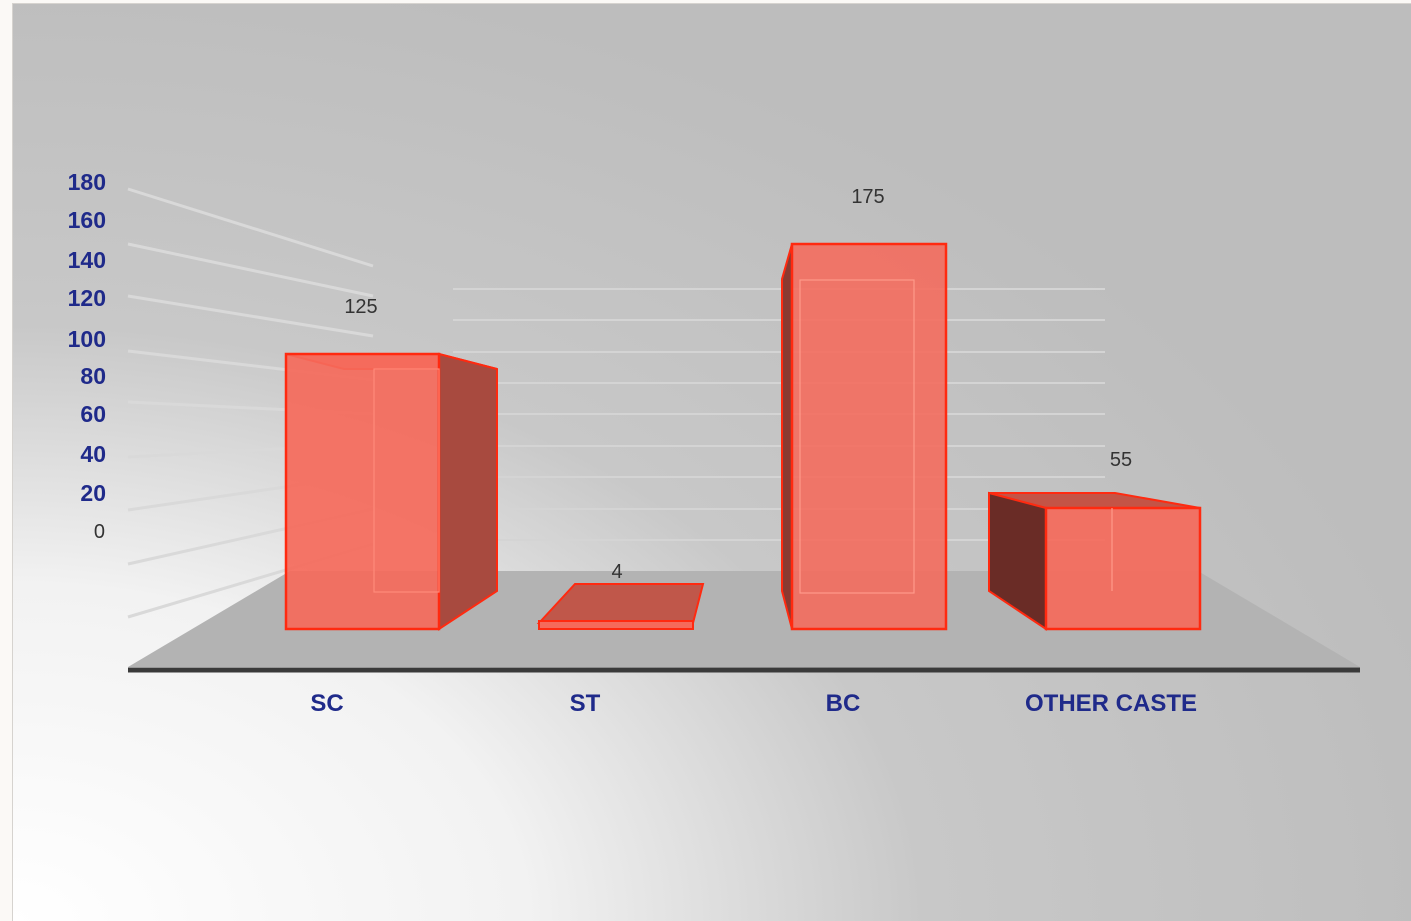  I want to click on y-tick-label: 0, so click(99, 532).